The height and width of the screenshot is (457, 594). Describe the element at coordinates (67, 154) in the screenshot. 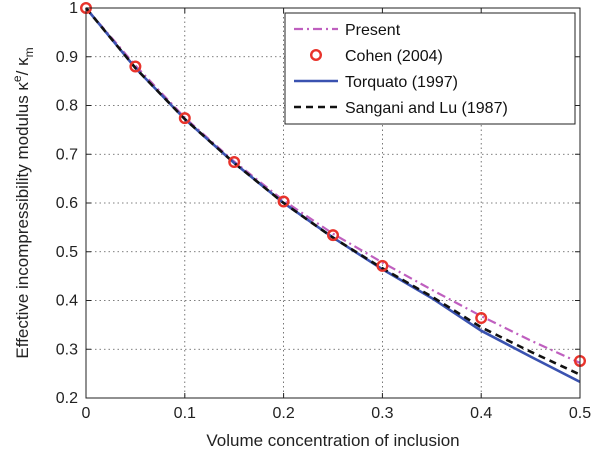

I see `y-tick-label: 0.7` at that location.